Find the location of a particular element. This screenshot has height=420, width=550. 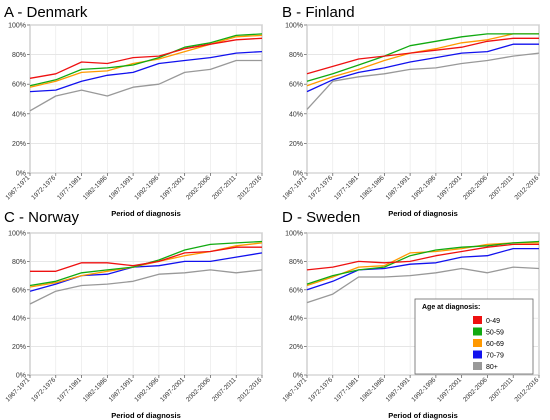

panel-title: A - Denmark is located at coordinates (46, 12).